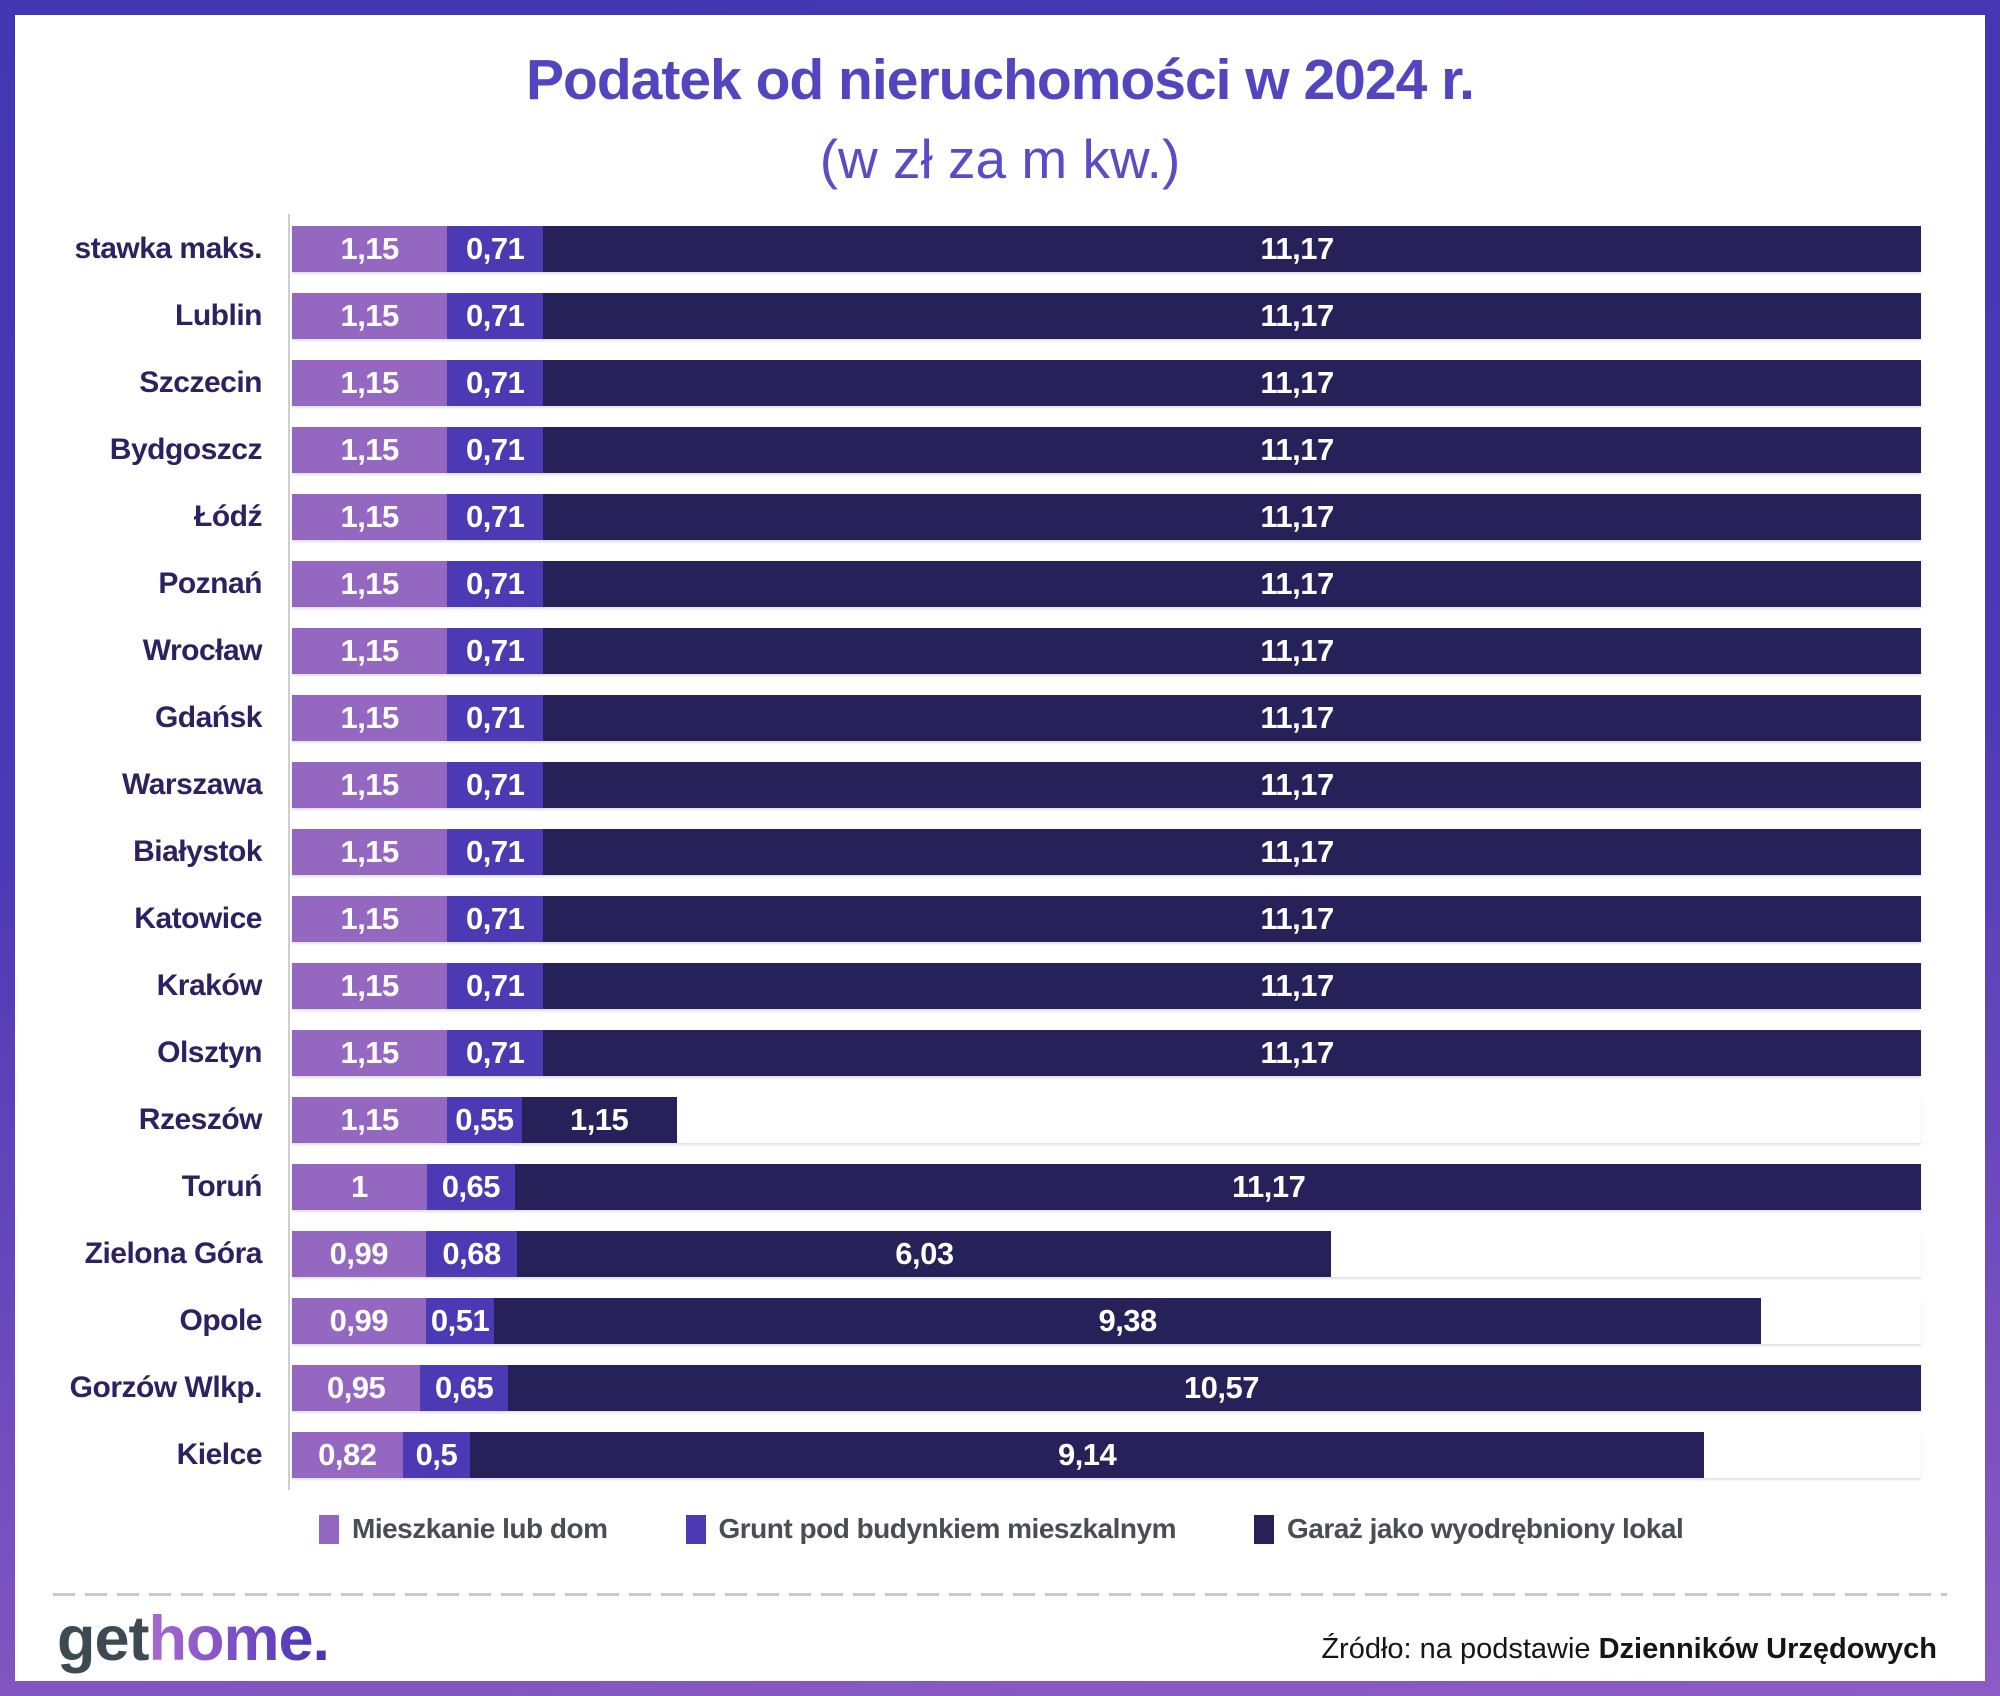 This screenshot has width=2000, height=1696. I want to click on row-label: Warszawa, so click(192, 784).